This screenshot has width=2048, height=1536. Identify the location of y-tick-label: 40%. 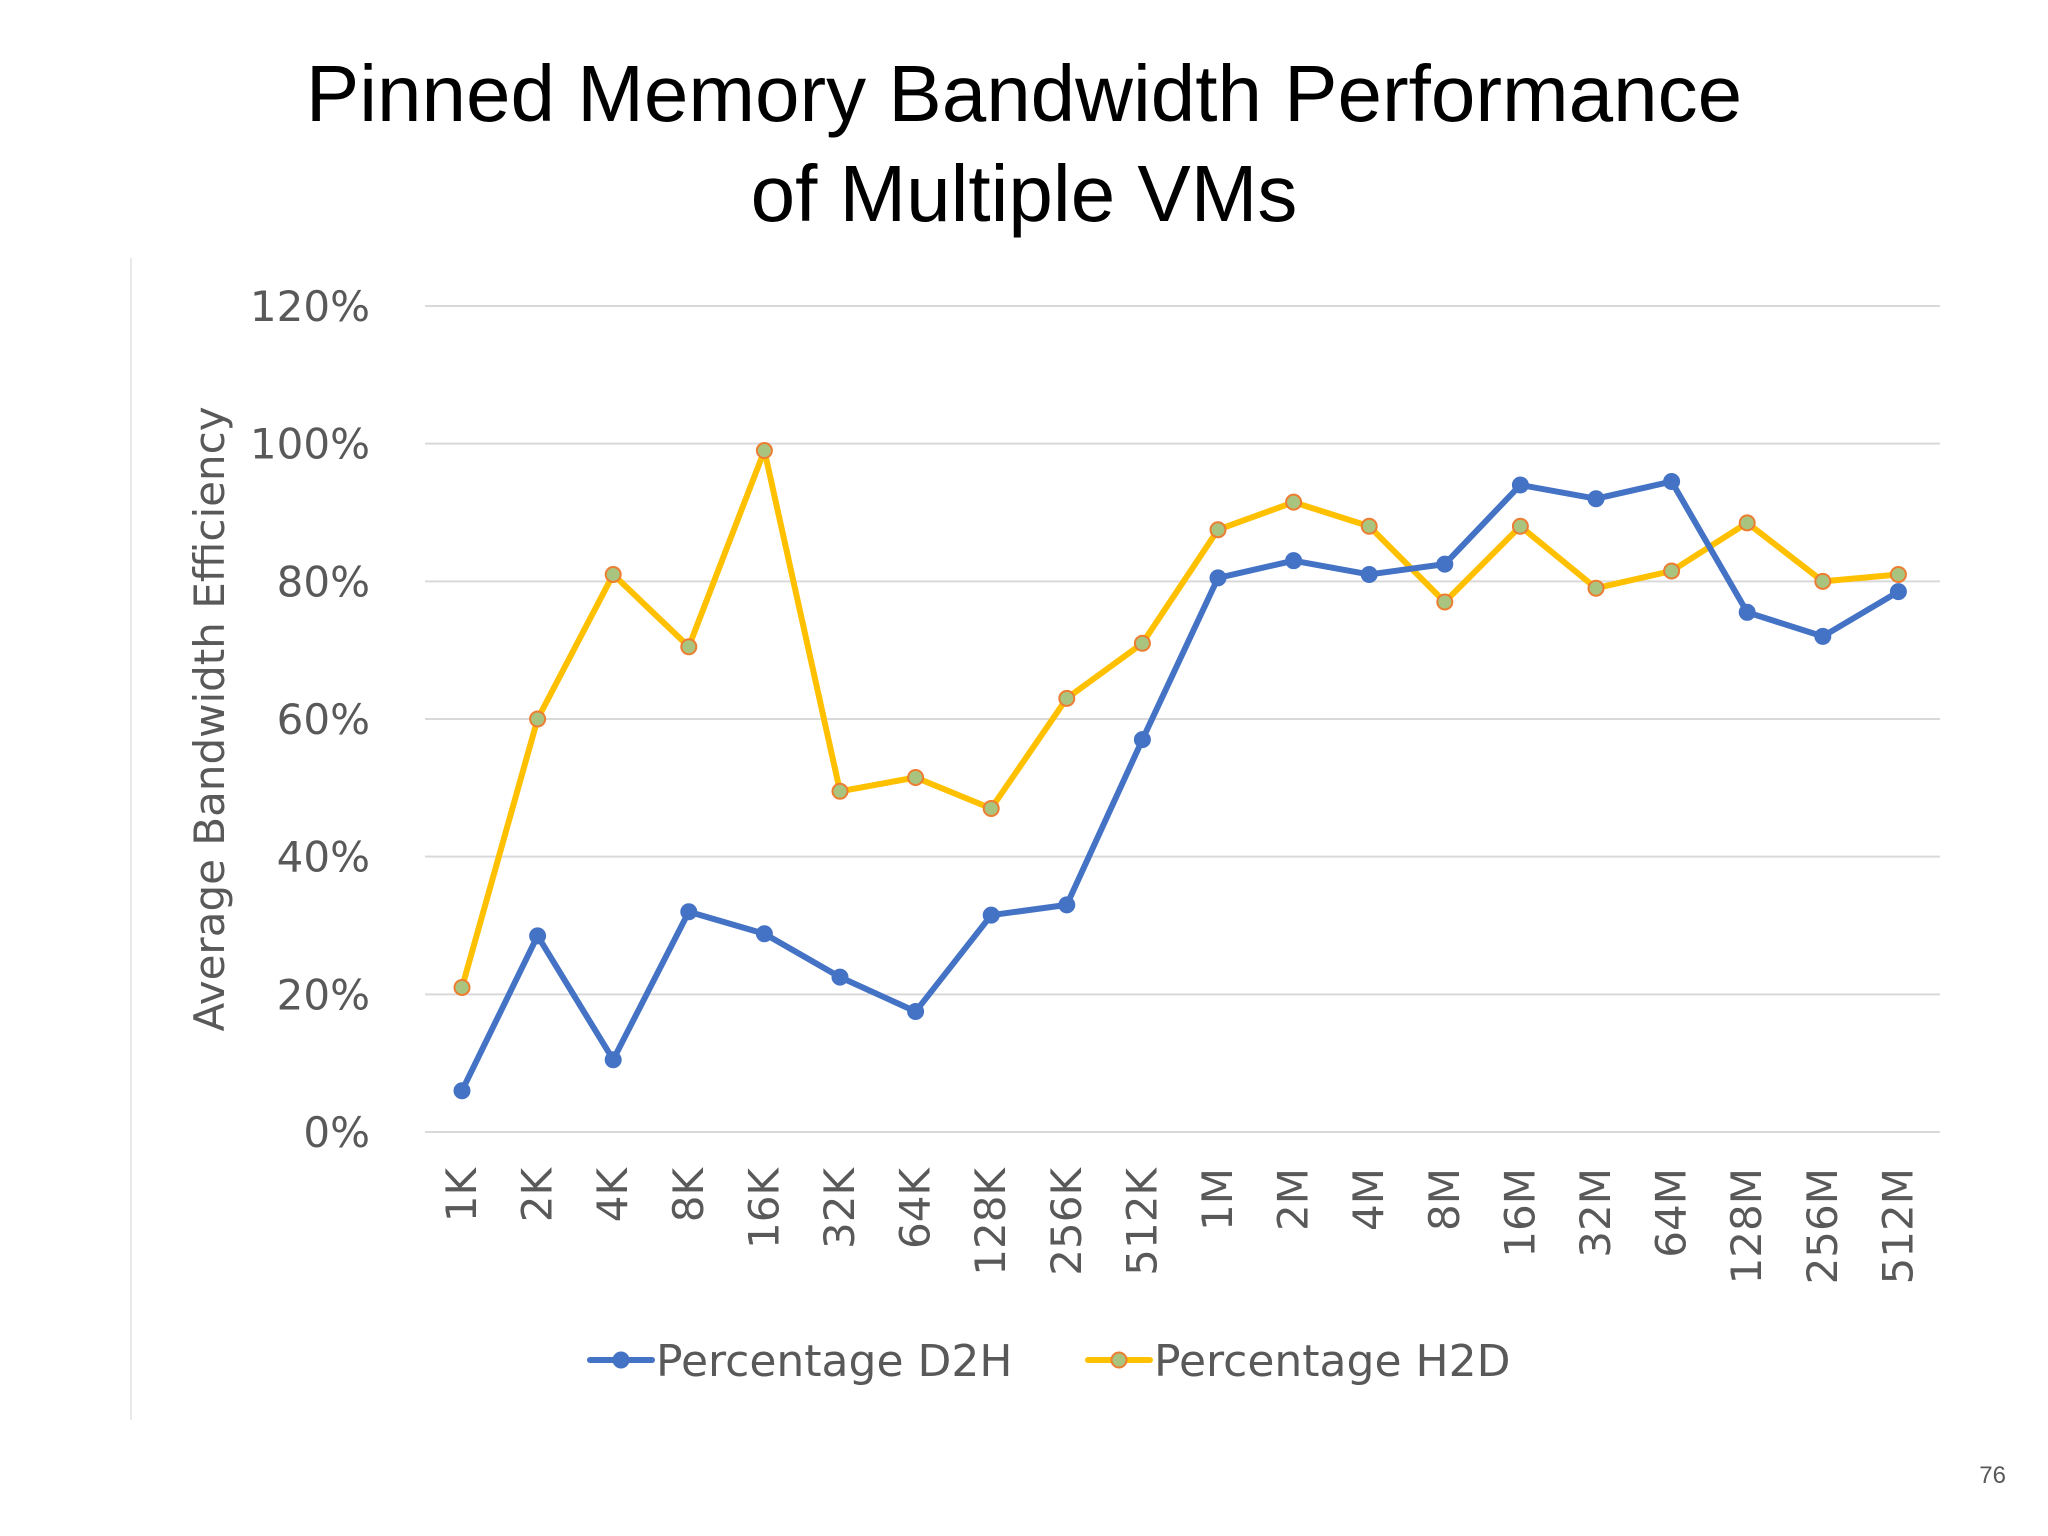
(323, 857).